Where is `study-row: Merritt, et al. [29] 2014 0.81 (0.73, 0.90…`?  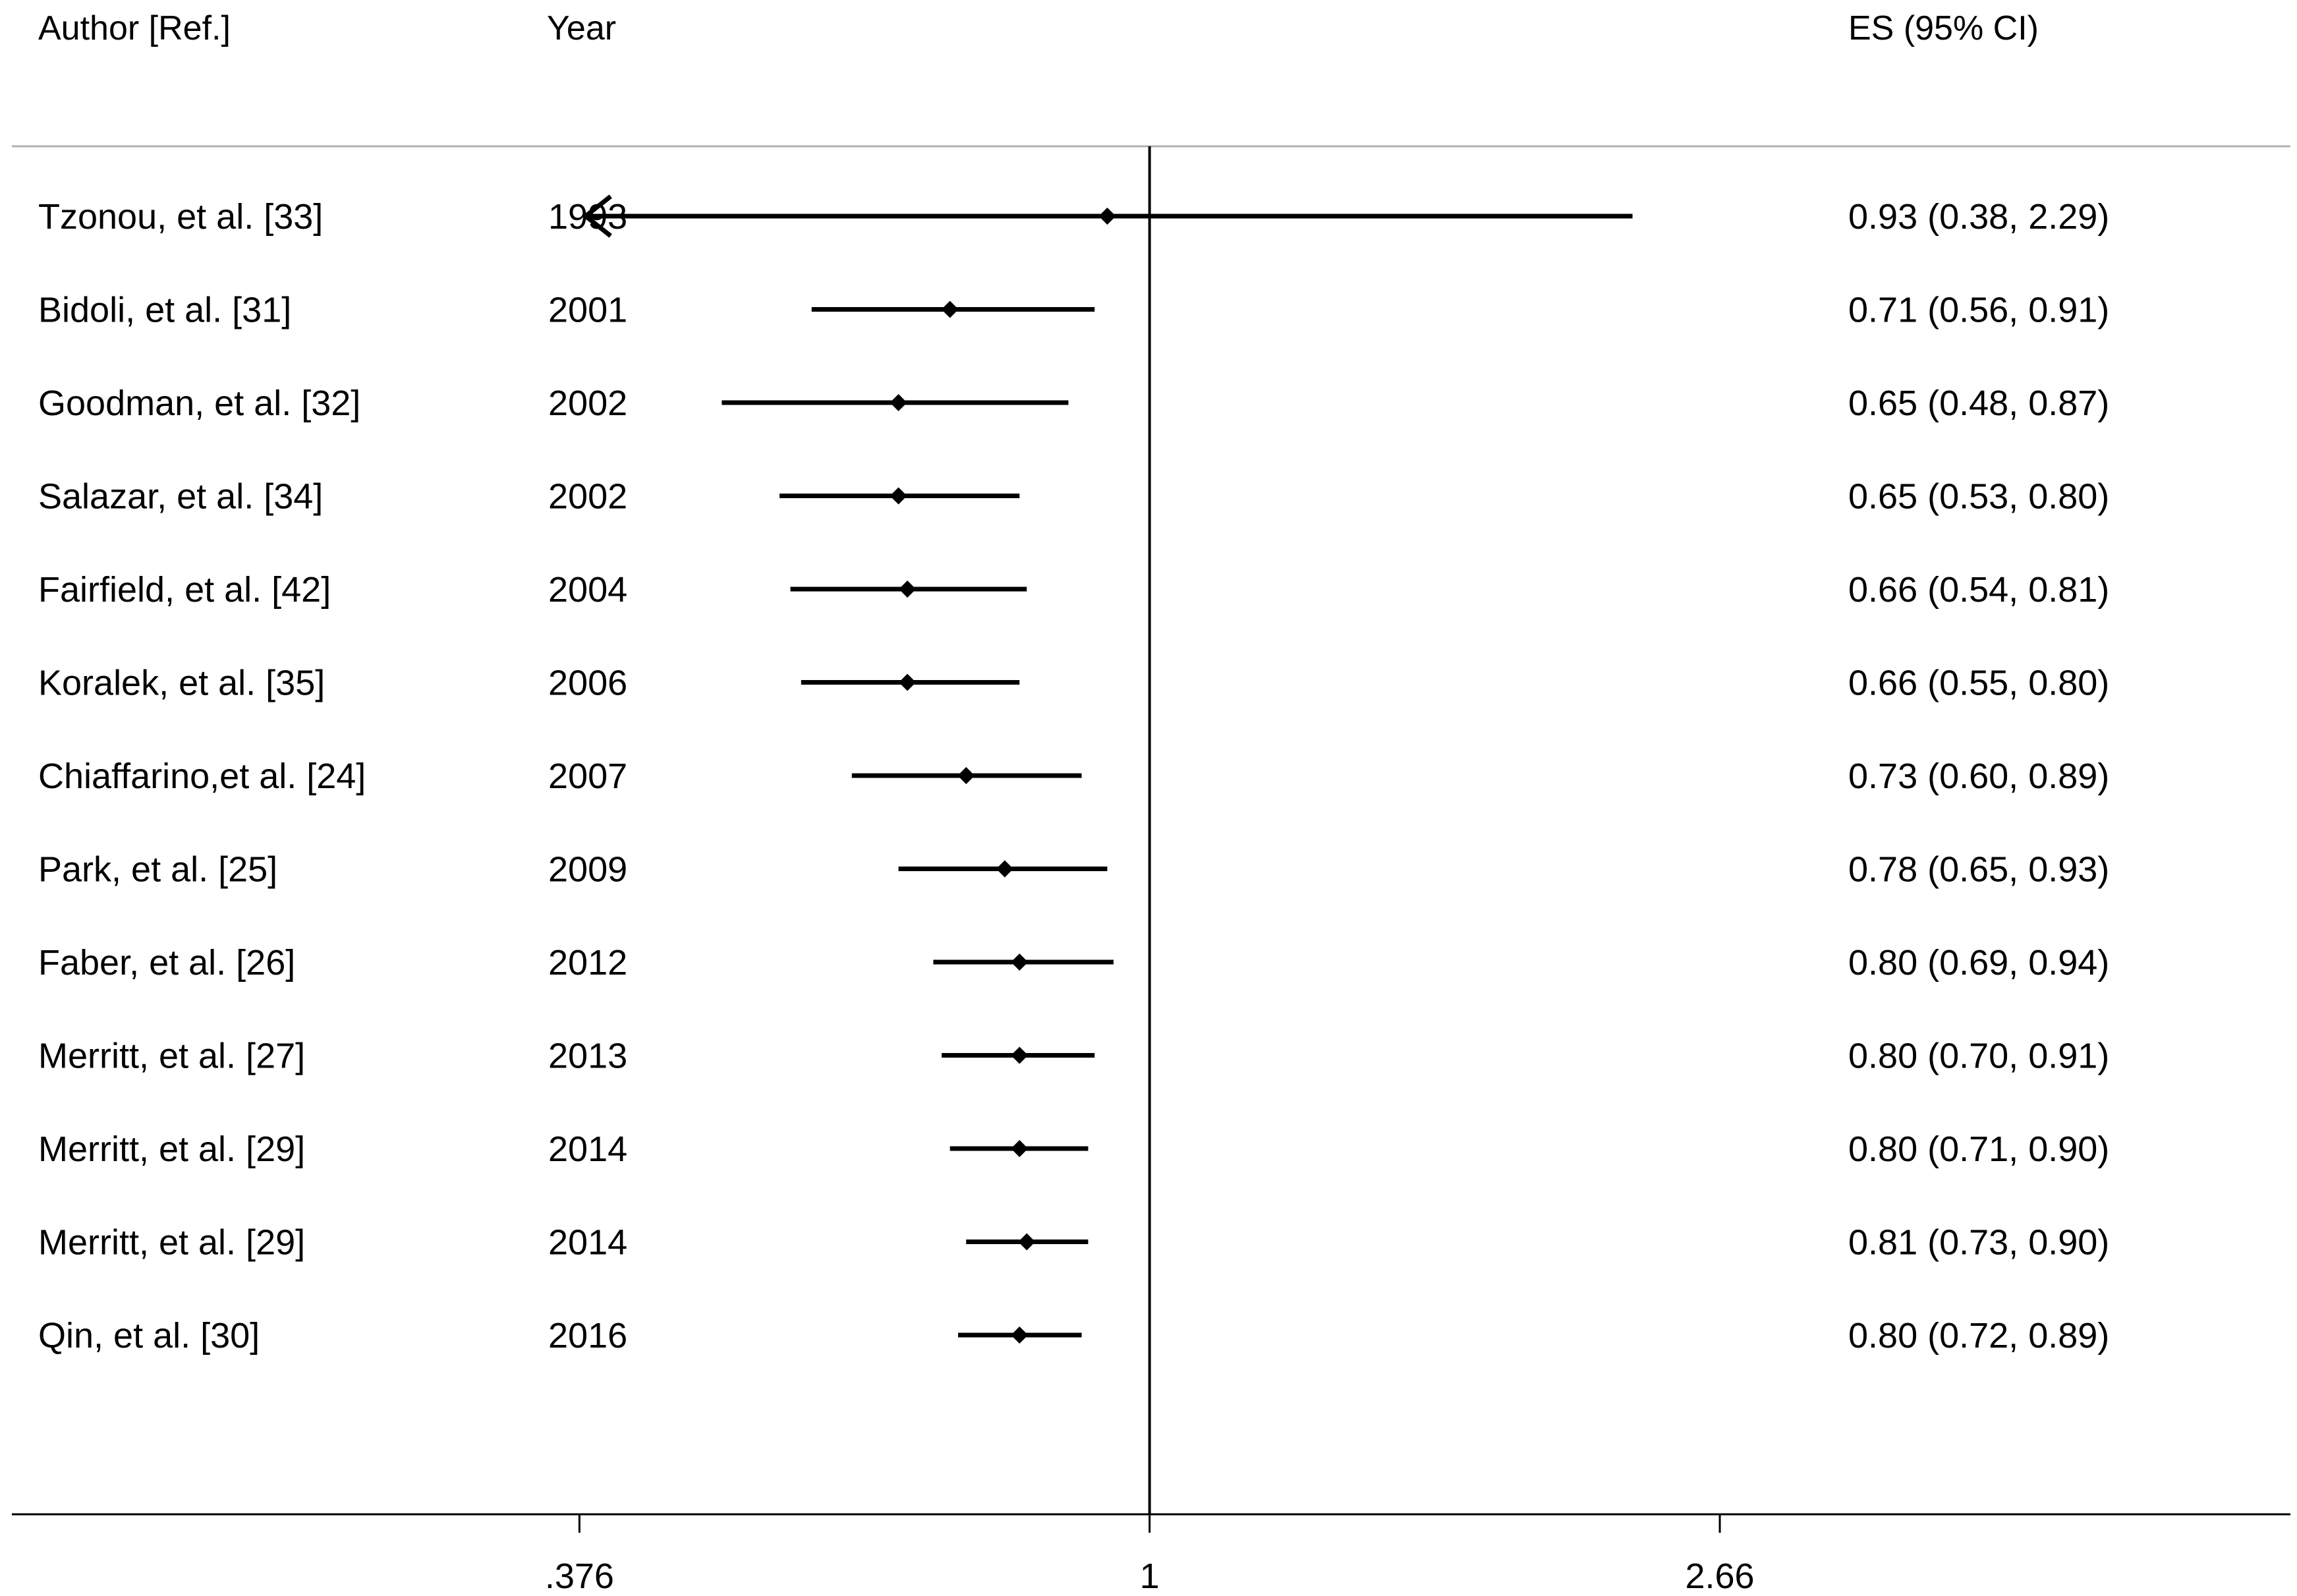
study-row: Merritt, et al. [29] 2014 0.81 (0.73, 0.90… is located at coordinates (1073, 1243).